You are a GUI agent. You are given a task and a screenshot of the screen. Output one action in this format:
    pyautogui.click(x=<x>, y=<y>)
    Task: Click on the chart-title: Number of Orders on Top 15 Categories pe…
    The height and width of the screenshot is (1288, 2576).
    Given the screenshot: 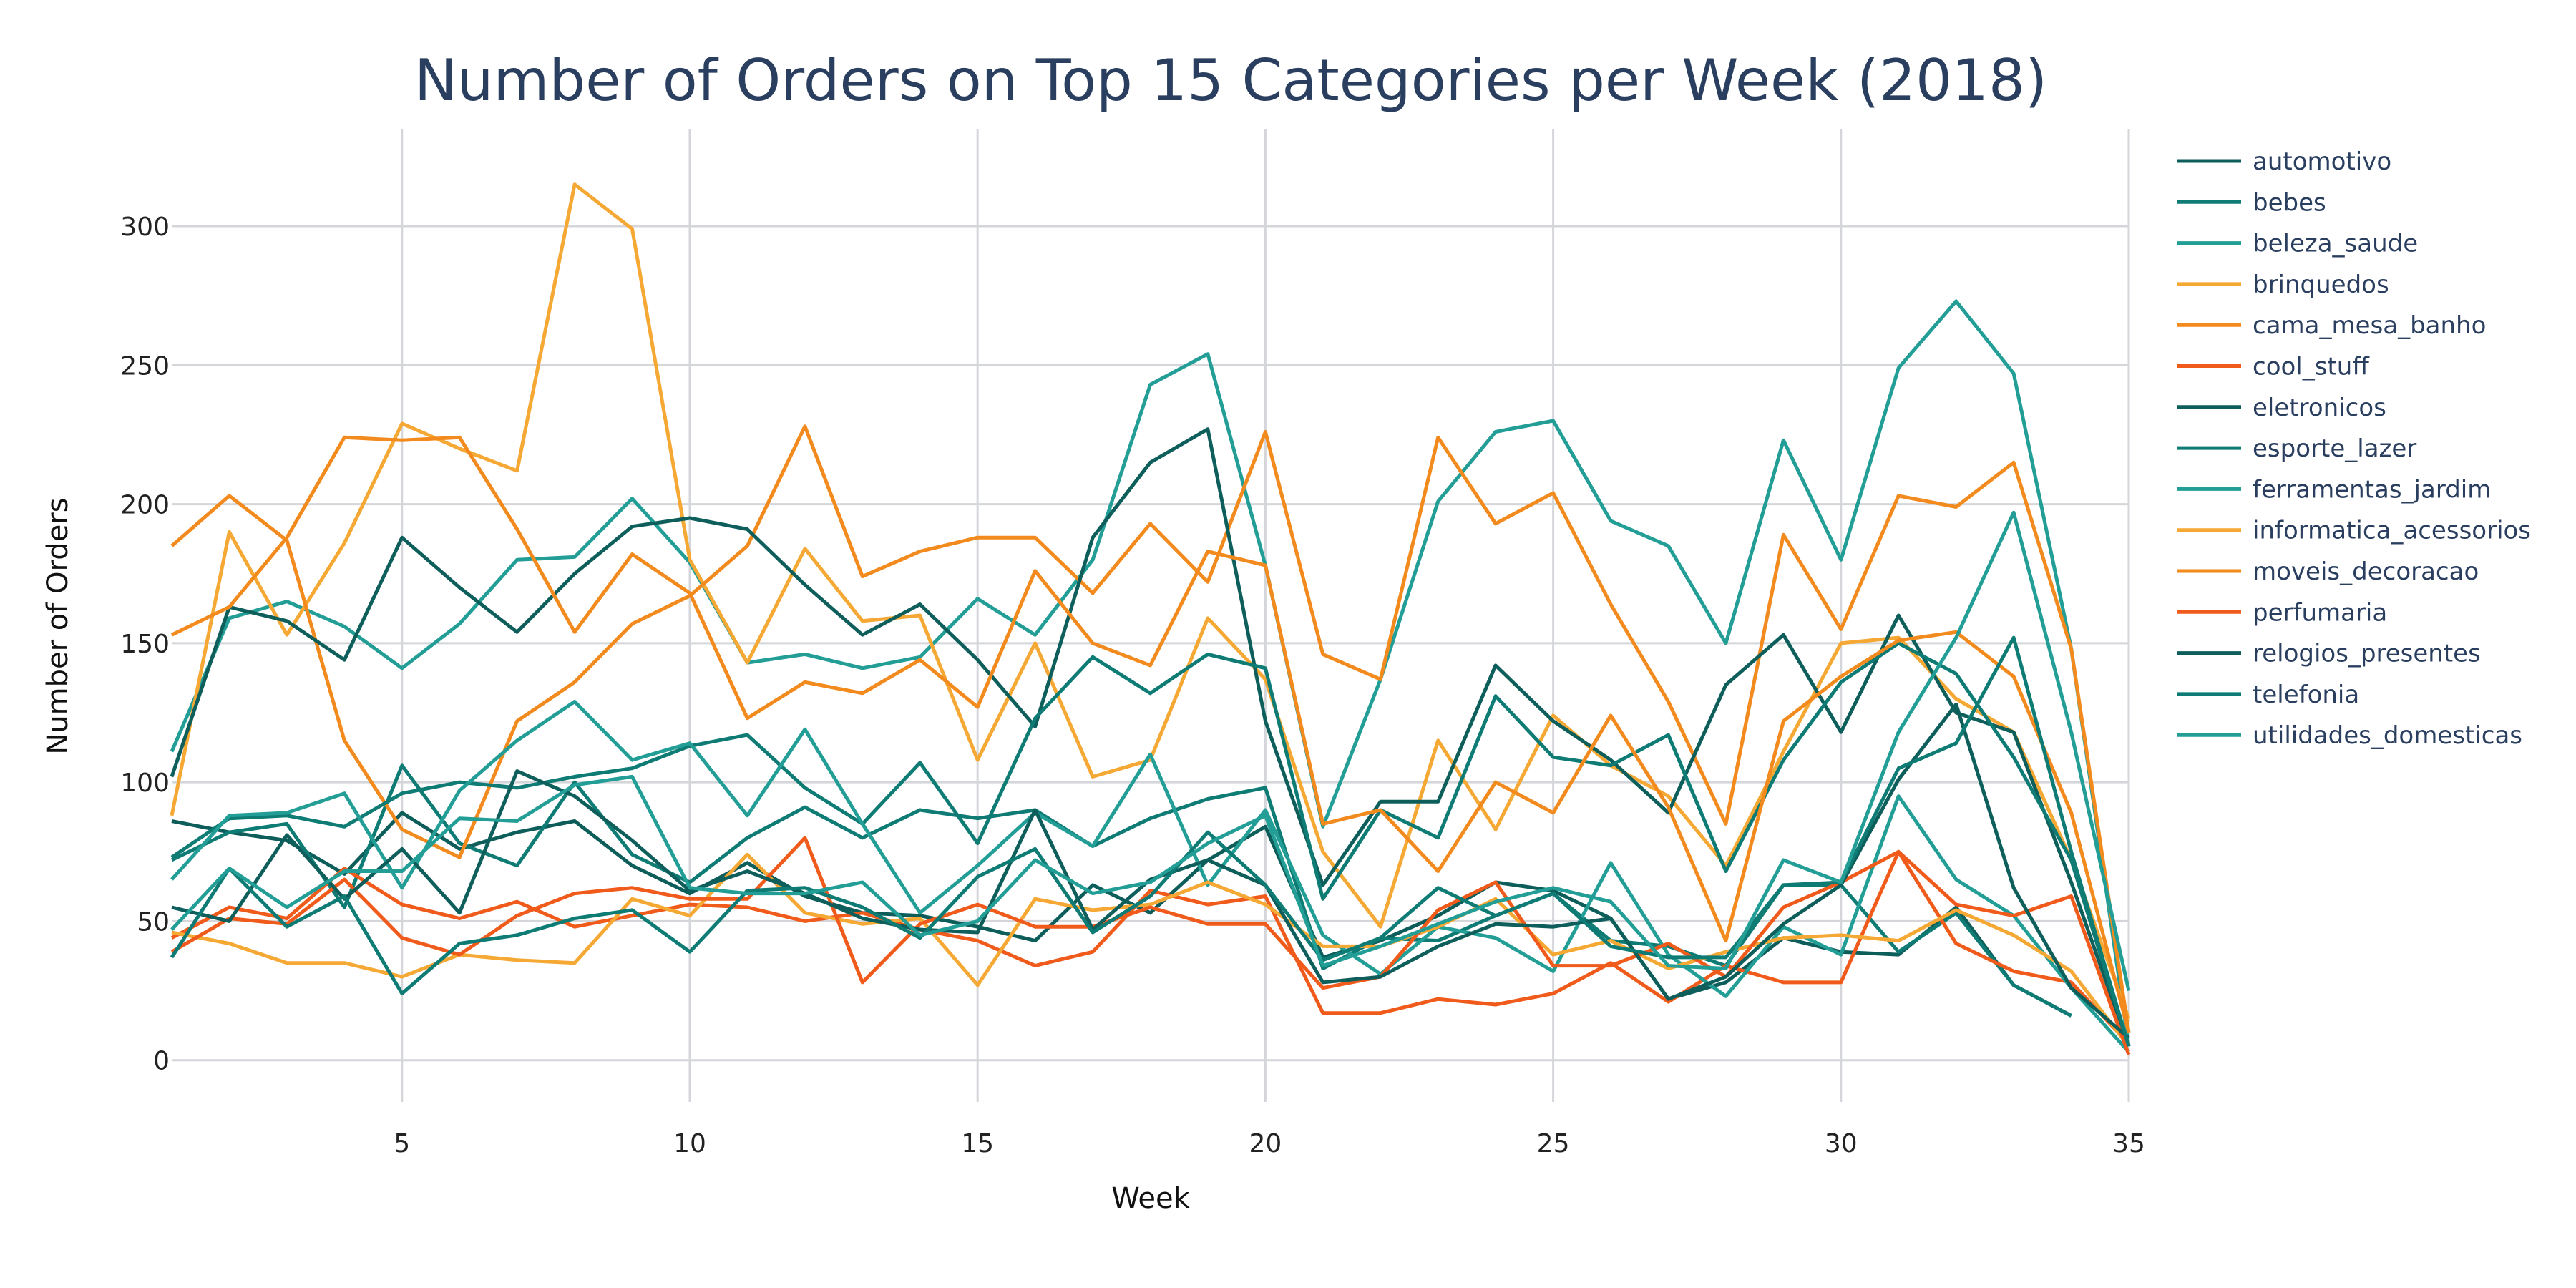 What is the action you would take?
    pyautogui.click(x=1230, y=80)
    